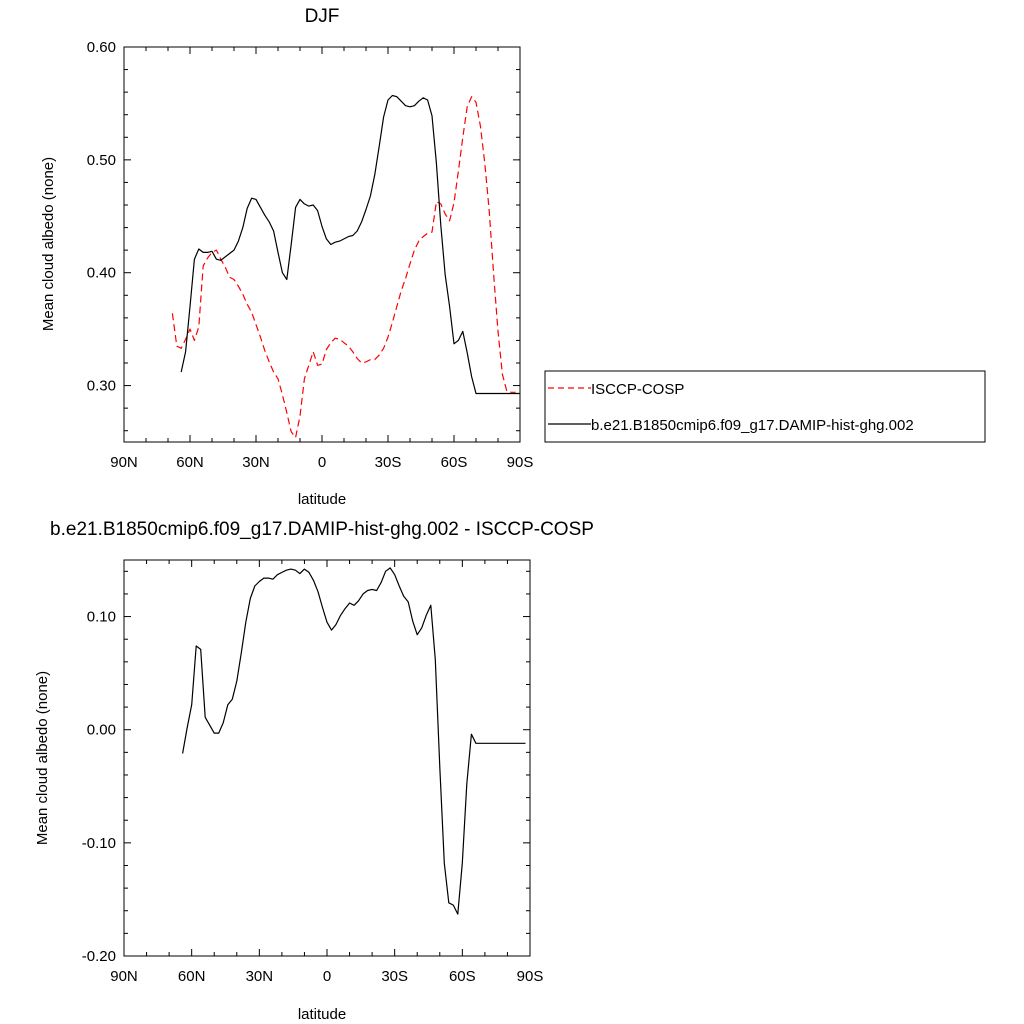 The image size is (1024, 1024). Describe the element at coordinates (322, 16) in the screenshot. I see `chart-title: DJF` at that location.